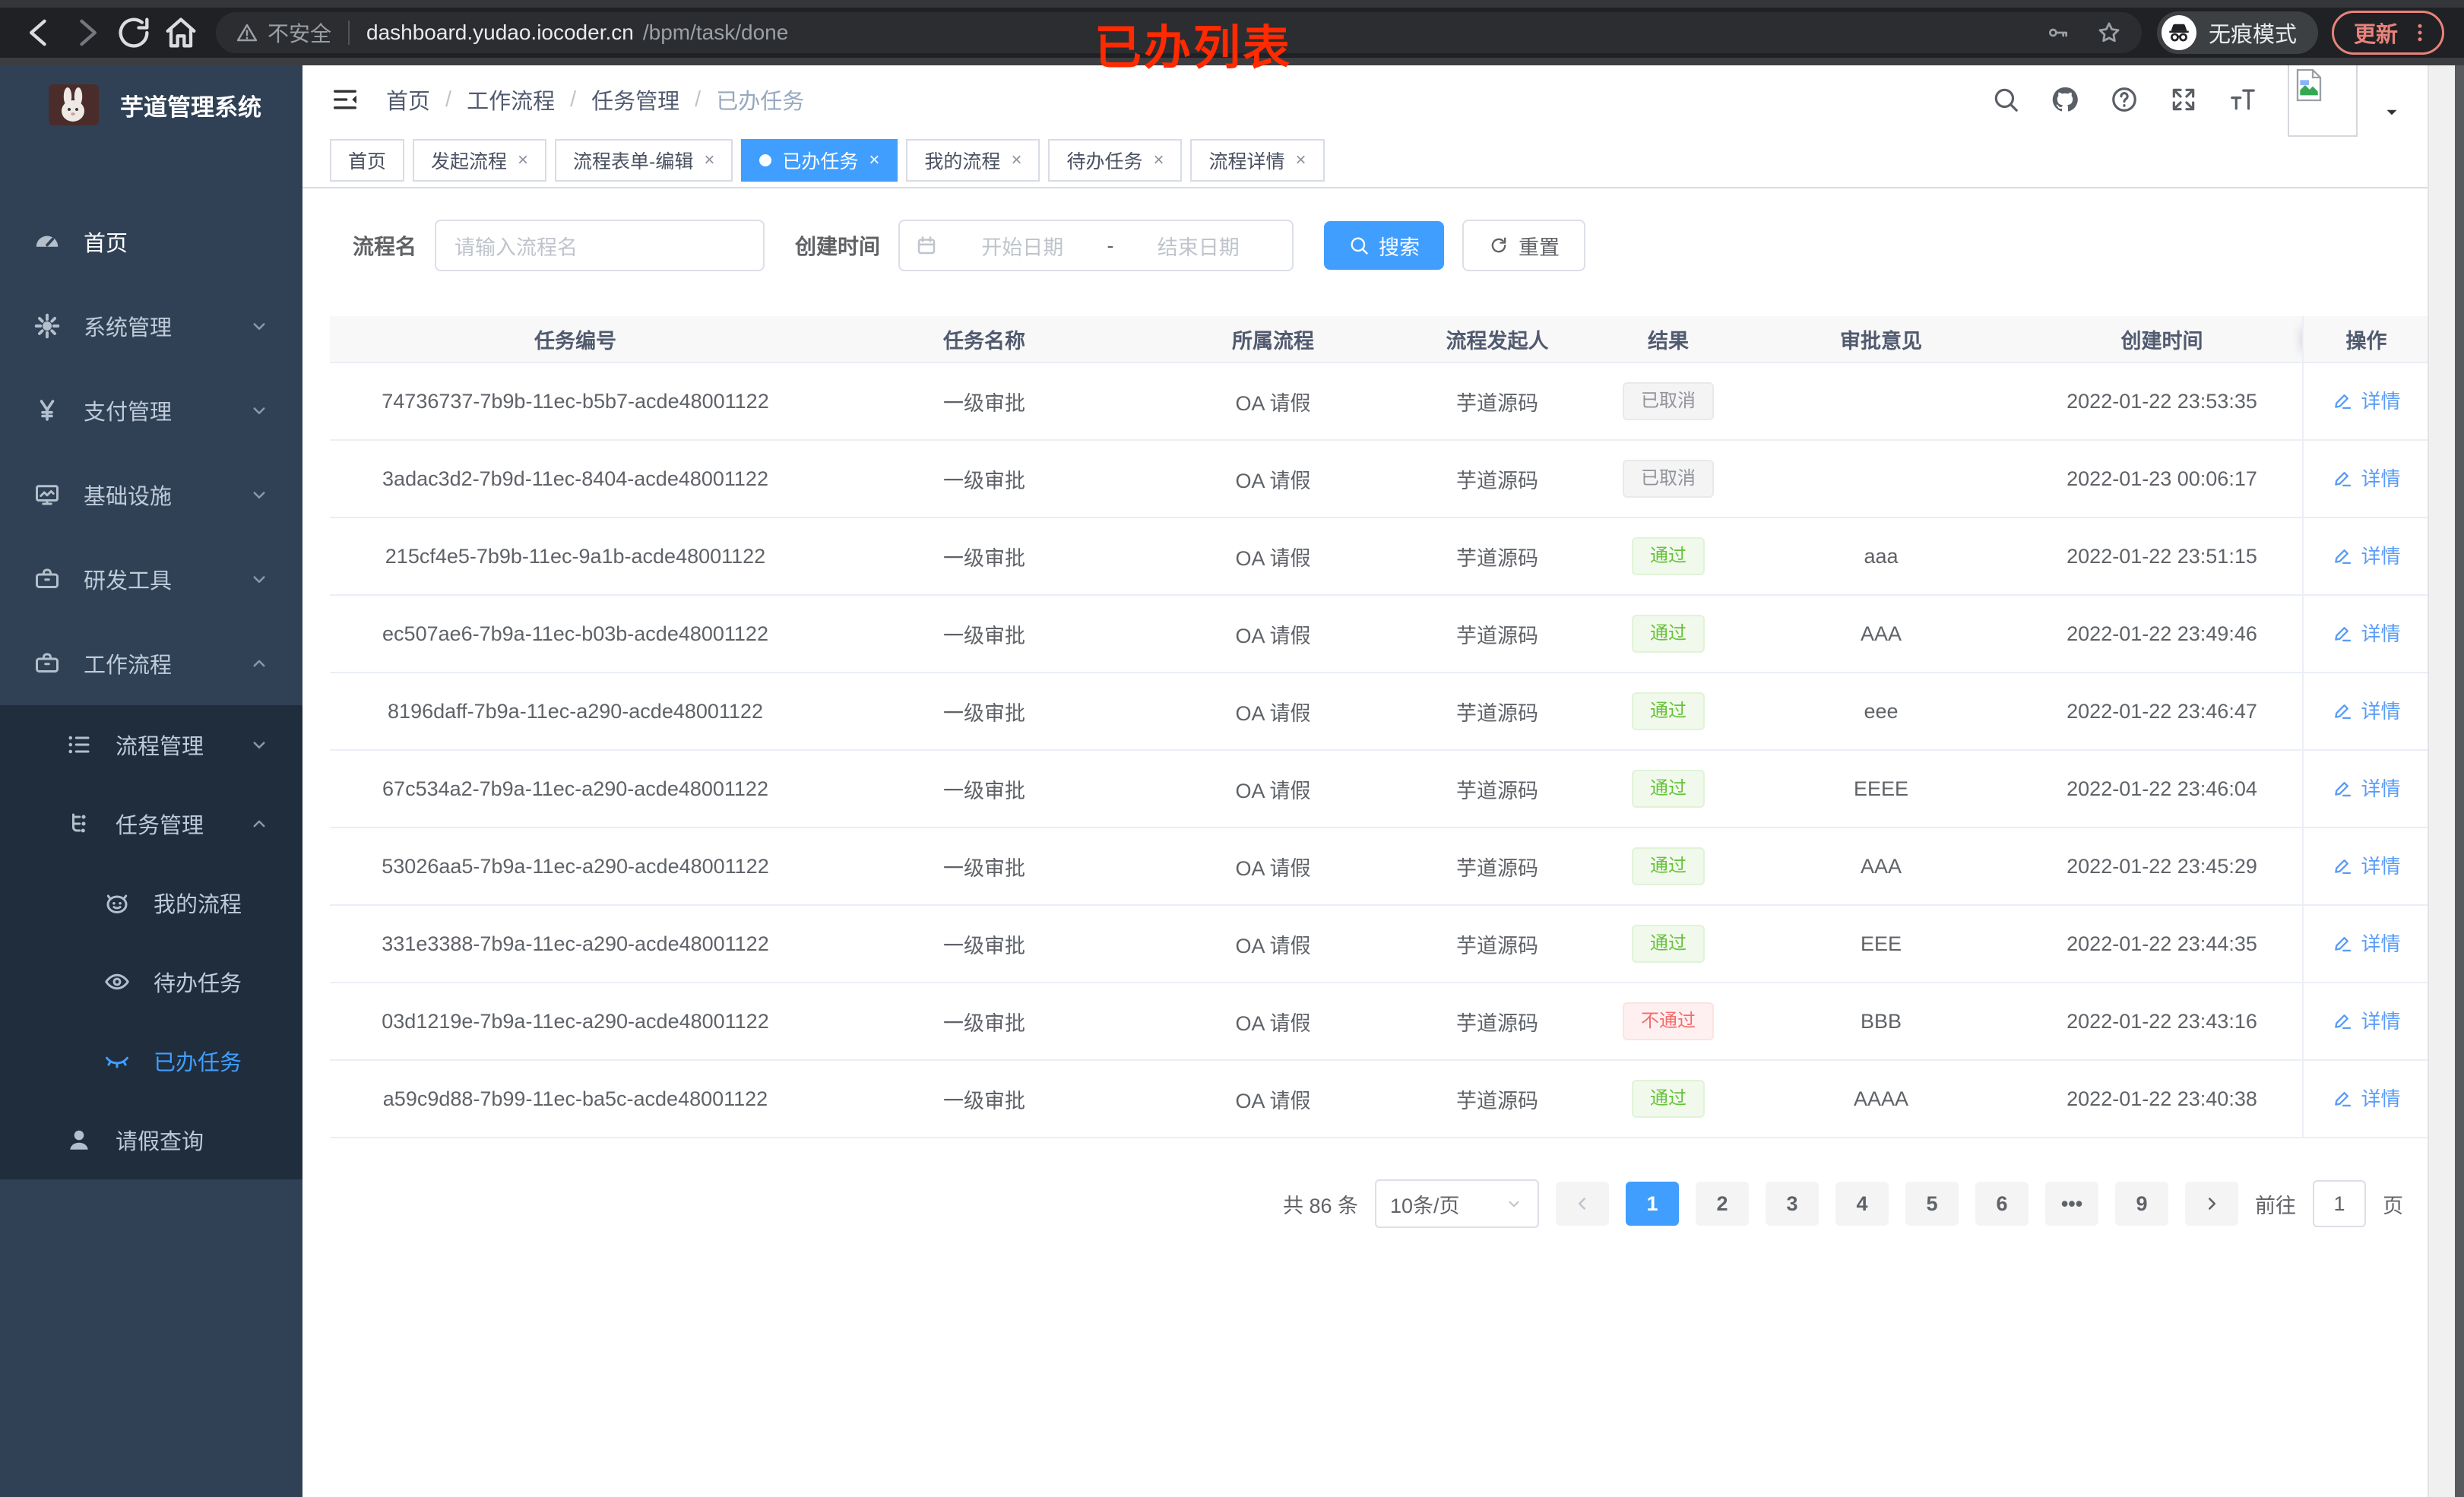 This screenshot has width=2464, height=1497. What do you see at coordinates (2179, 32) in the screenshot?
I see `incognito-icon` at bounding box center [2179, 32].